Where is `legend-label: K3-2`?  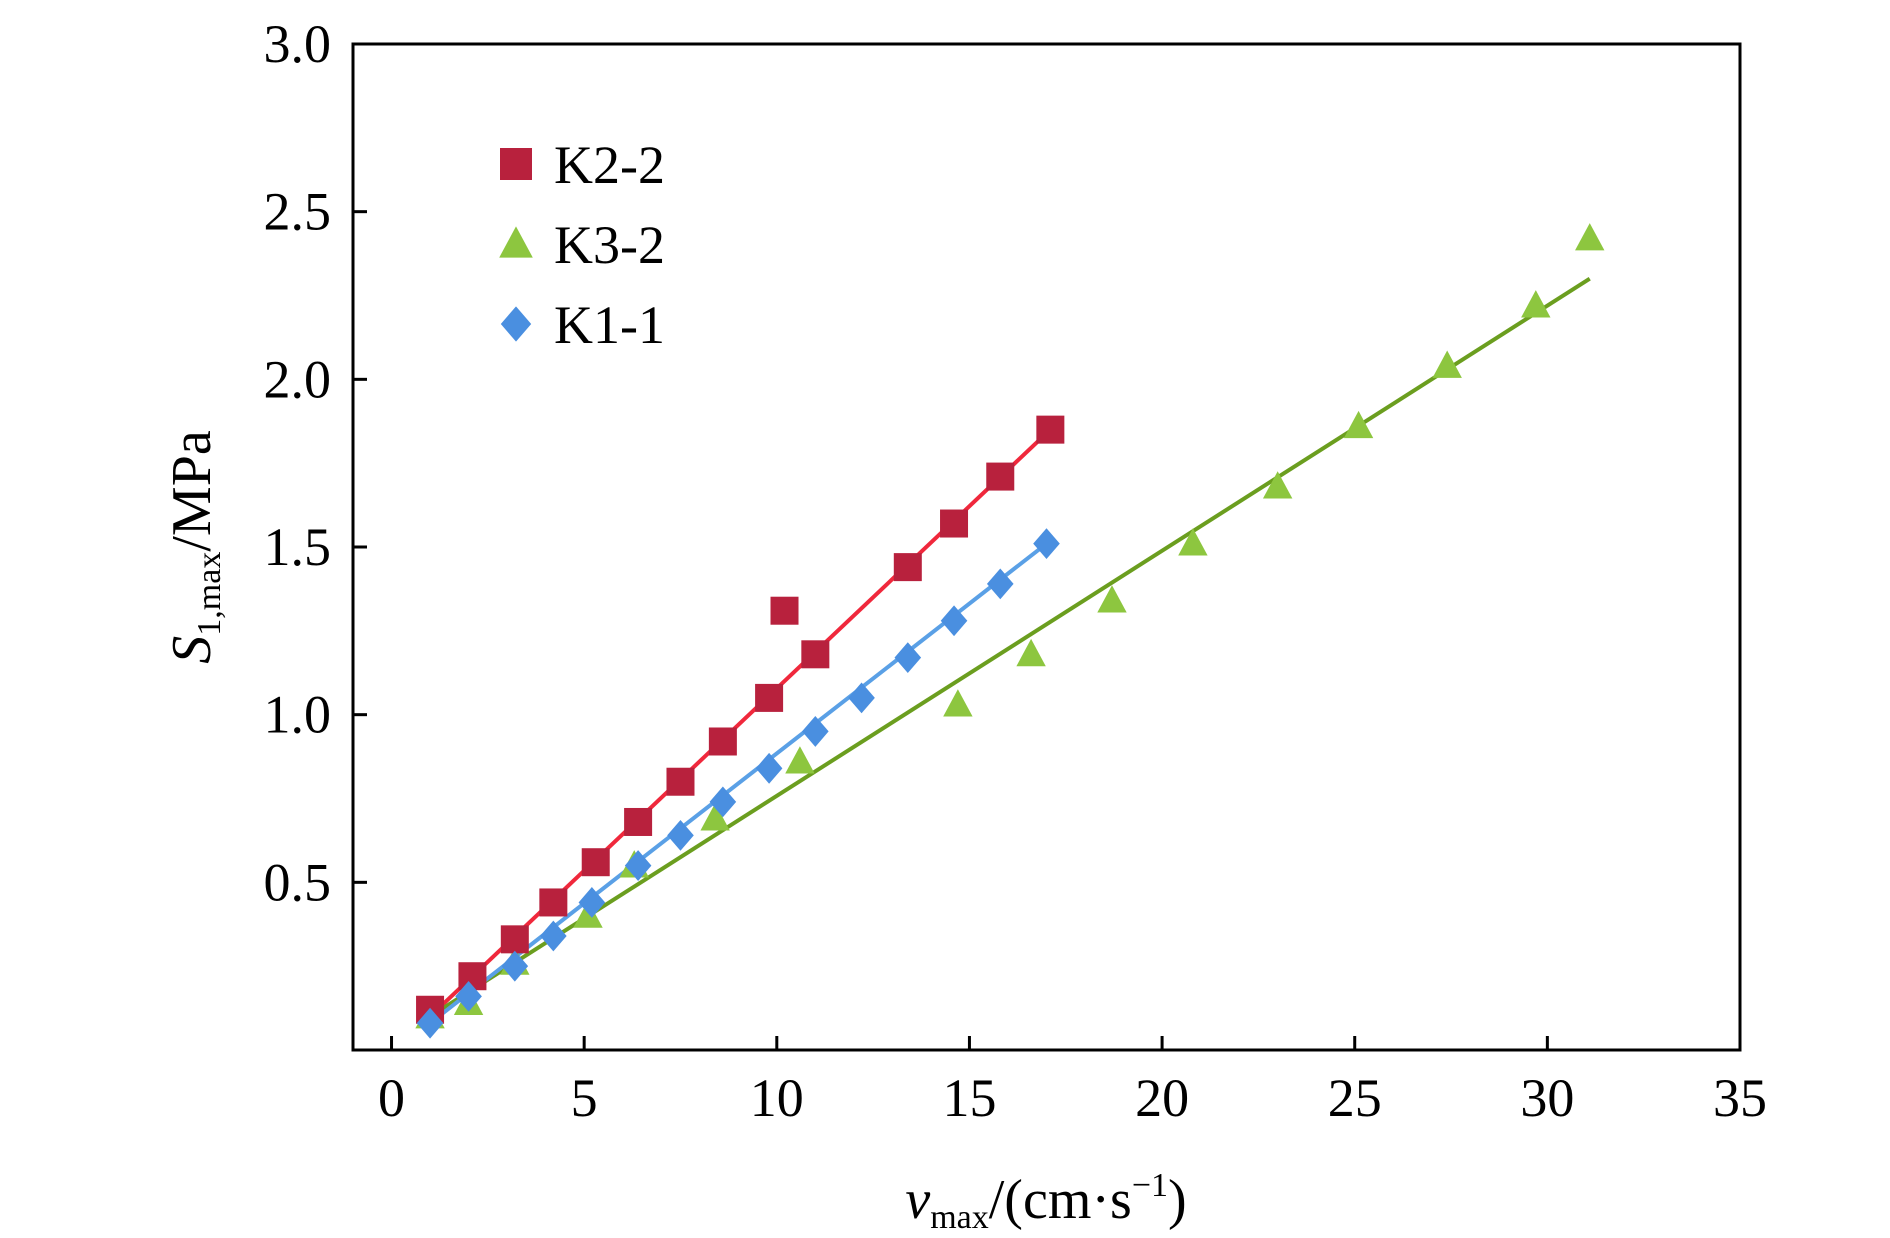 legend-label: K3-2 is located at coordinates (609, 245).